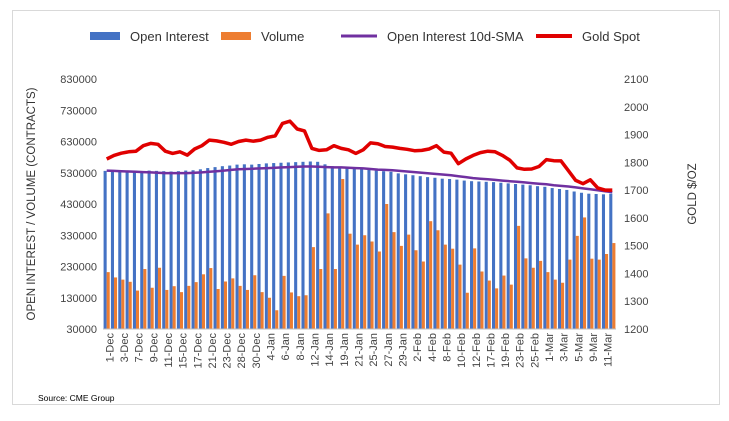  What do you see at coordinates (81, 330) in the screenshot?
I see `y-left-tick-label: 30000` at bounding box center [81, 330].